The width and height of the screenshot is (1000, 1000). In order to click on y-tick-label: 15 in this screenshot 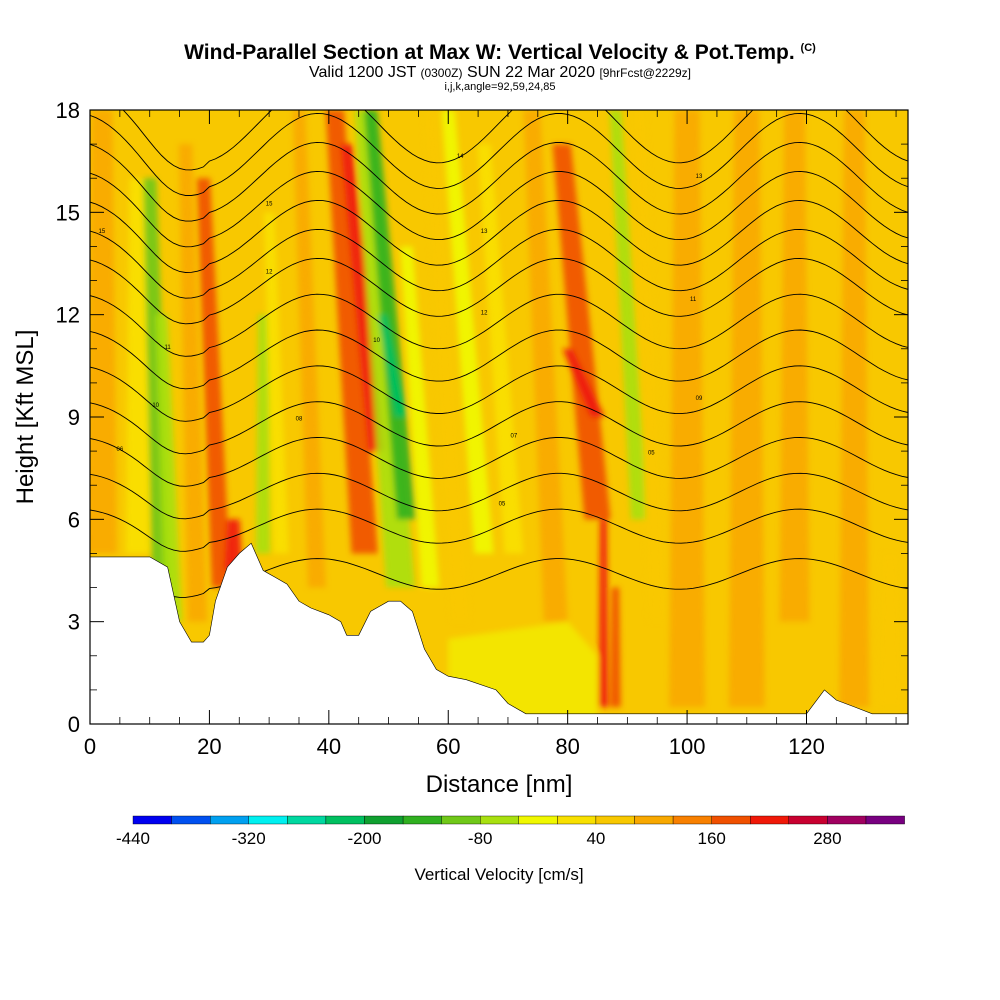, I will do `click(68, 212)`.